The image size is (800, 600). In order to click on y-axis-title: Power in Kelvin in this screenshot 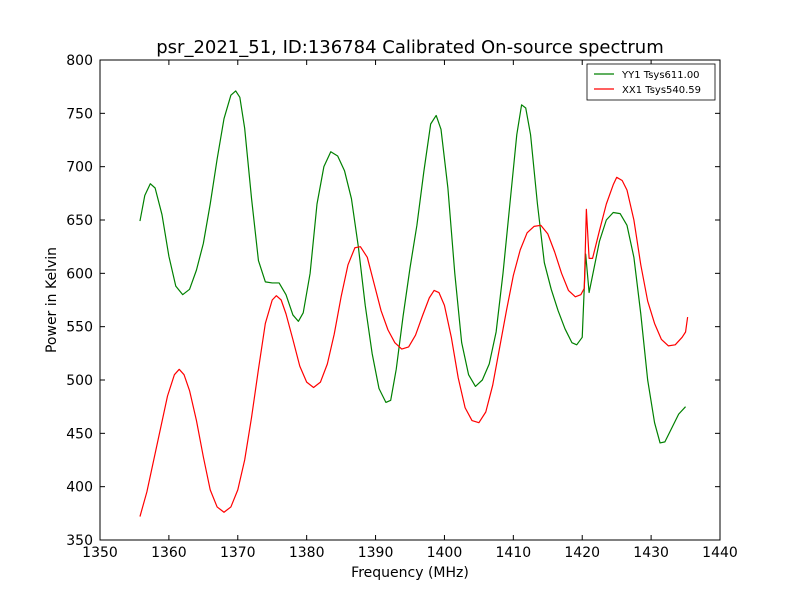, I will do `click(52, 300)`.